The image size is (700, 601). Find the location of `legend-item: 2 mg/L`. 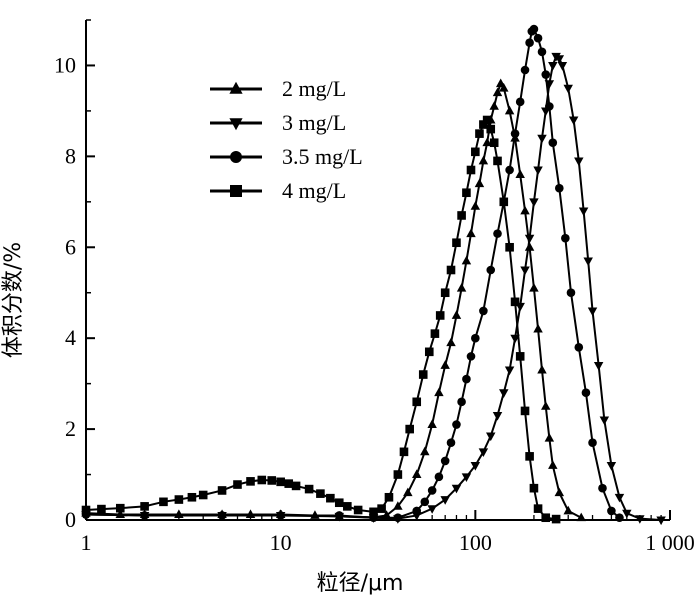

legend-item: 2 mg/L is located at coordinates (278, 88).